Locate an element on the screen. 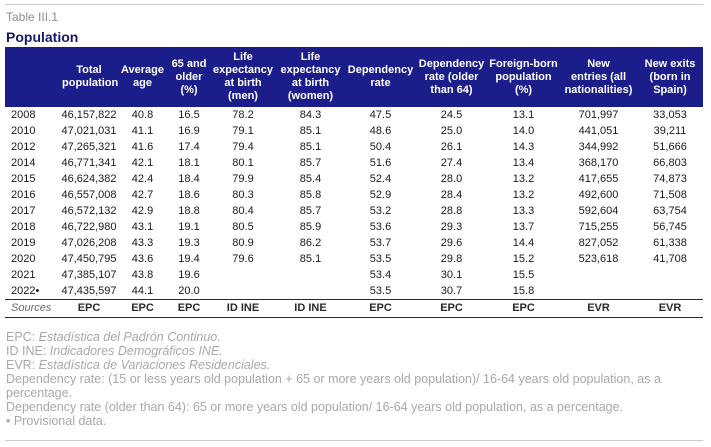  table-cell: 368,170 is located at coordinates (598, 163).